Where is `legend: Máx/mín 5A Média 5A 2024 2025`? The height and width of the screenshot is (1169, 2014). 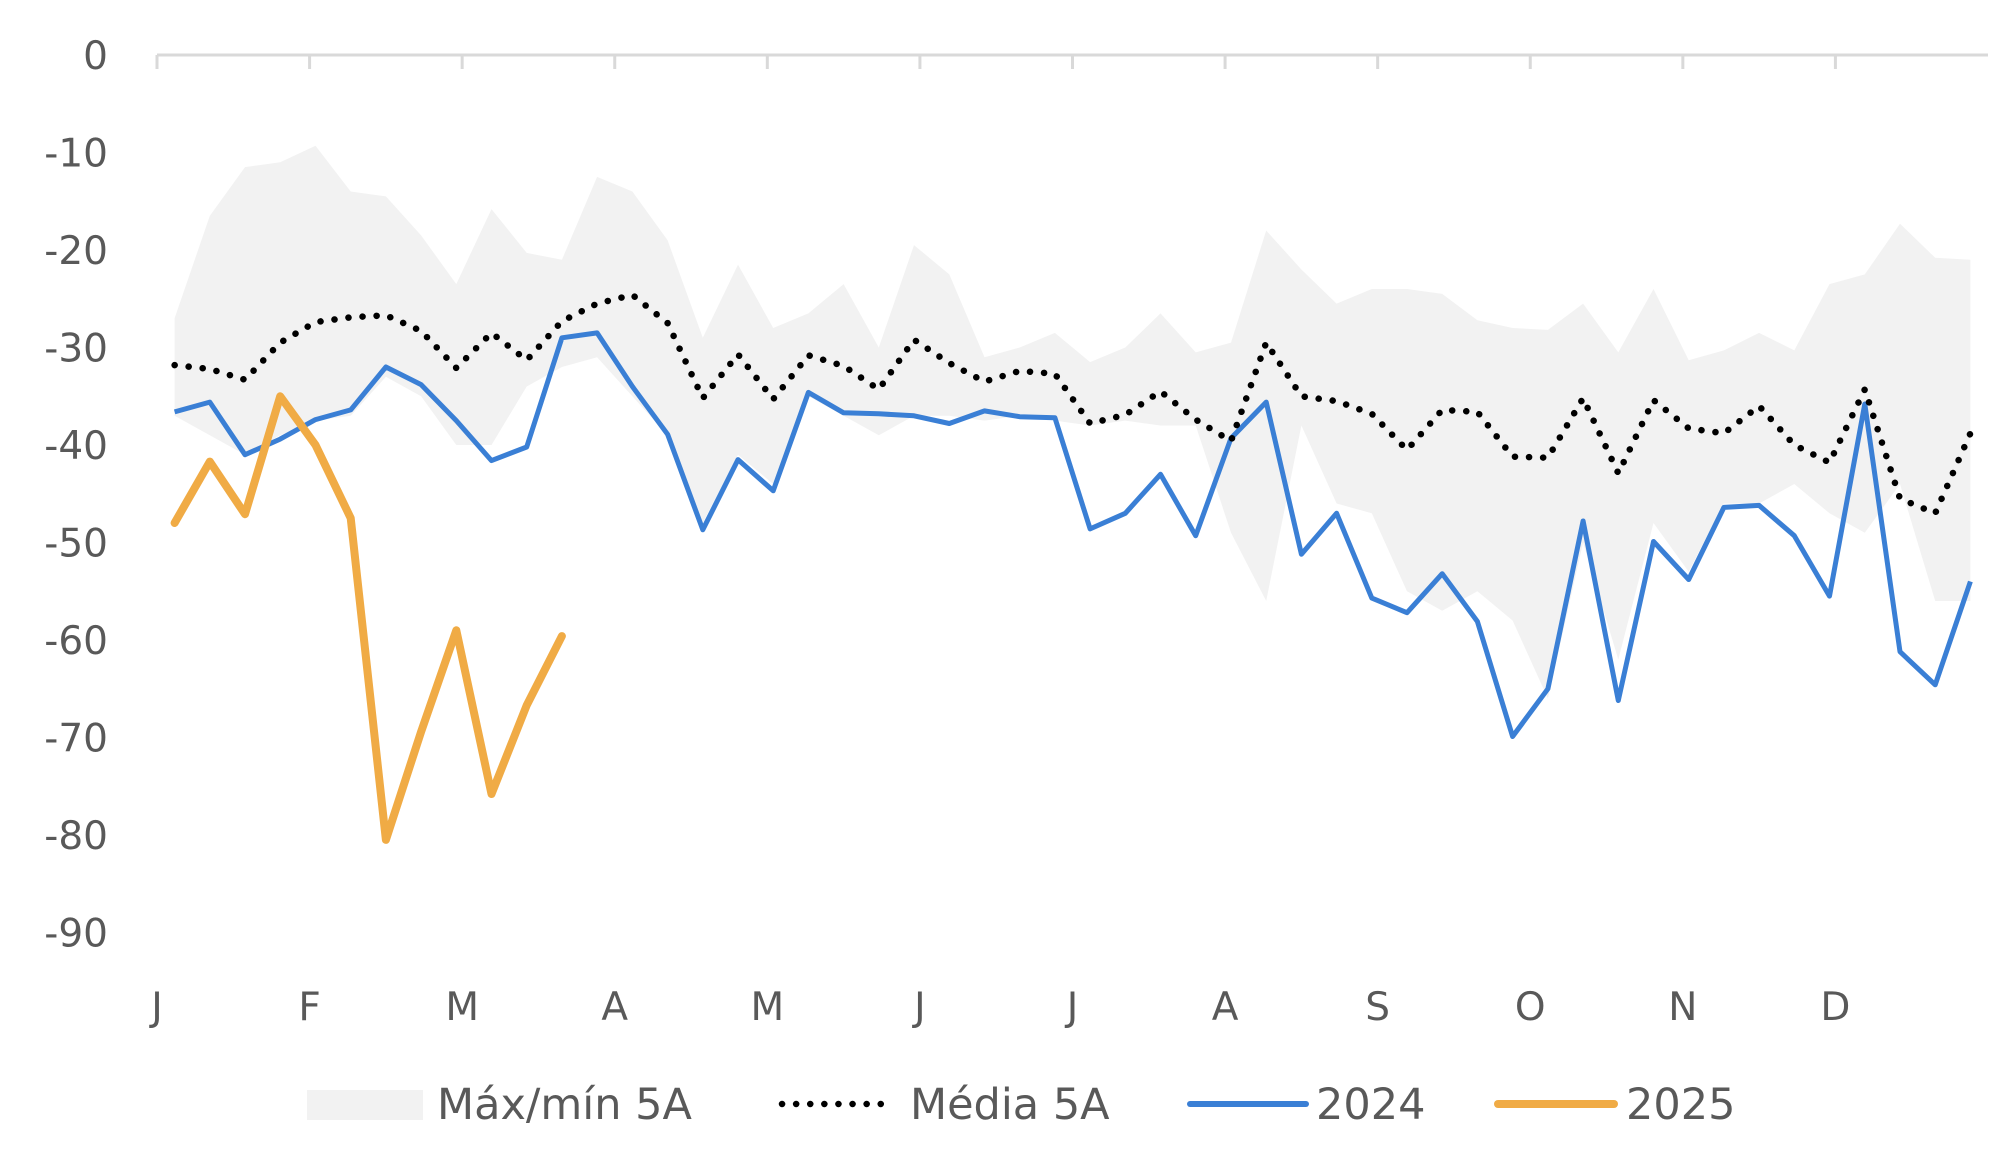
legend: Máx/mín 5A Média 5A 2024 2025 is located at coordinates (1021, 1105).